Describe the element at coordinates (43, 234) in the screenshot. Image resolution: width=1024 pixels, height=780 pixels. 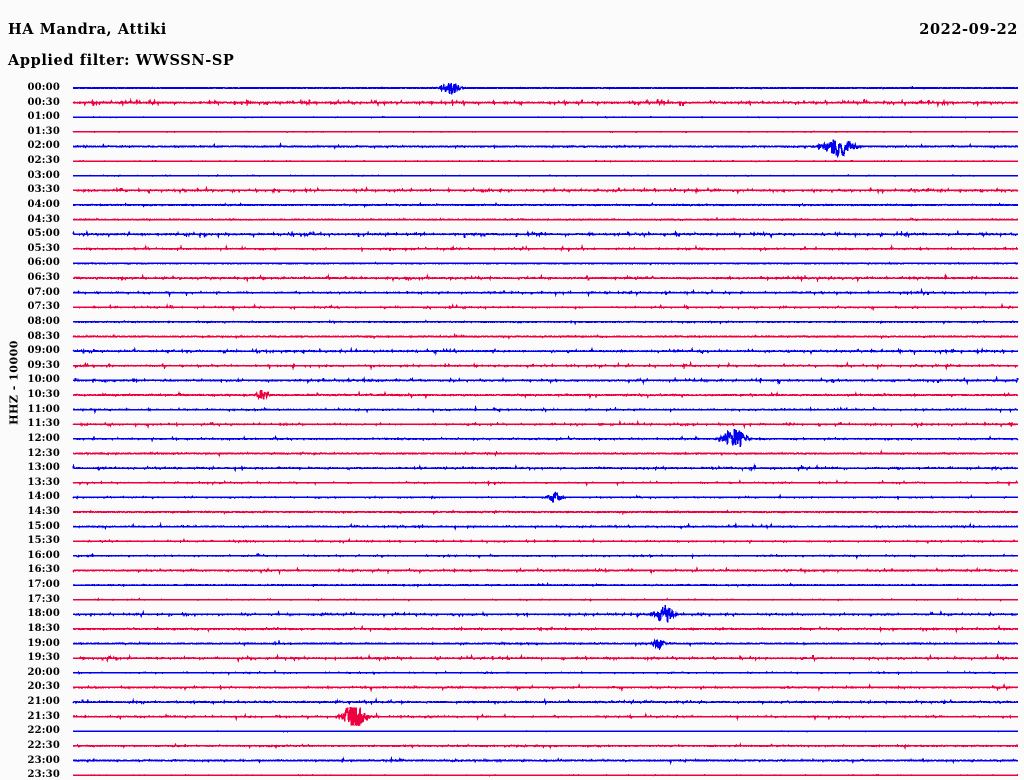
I see `time-label: 05:00` at that location.